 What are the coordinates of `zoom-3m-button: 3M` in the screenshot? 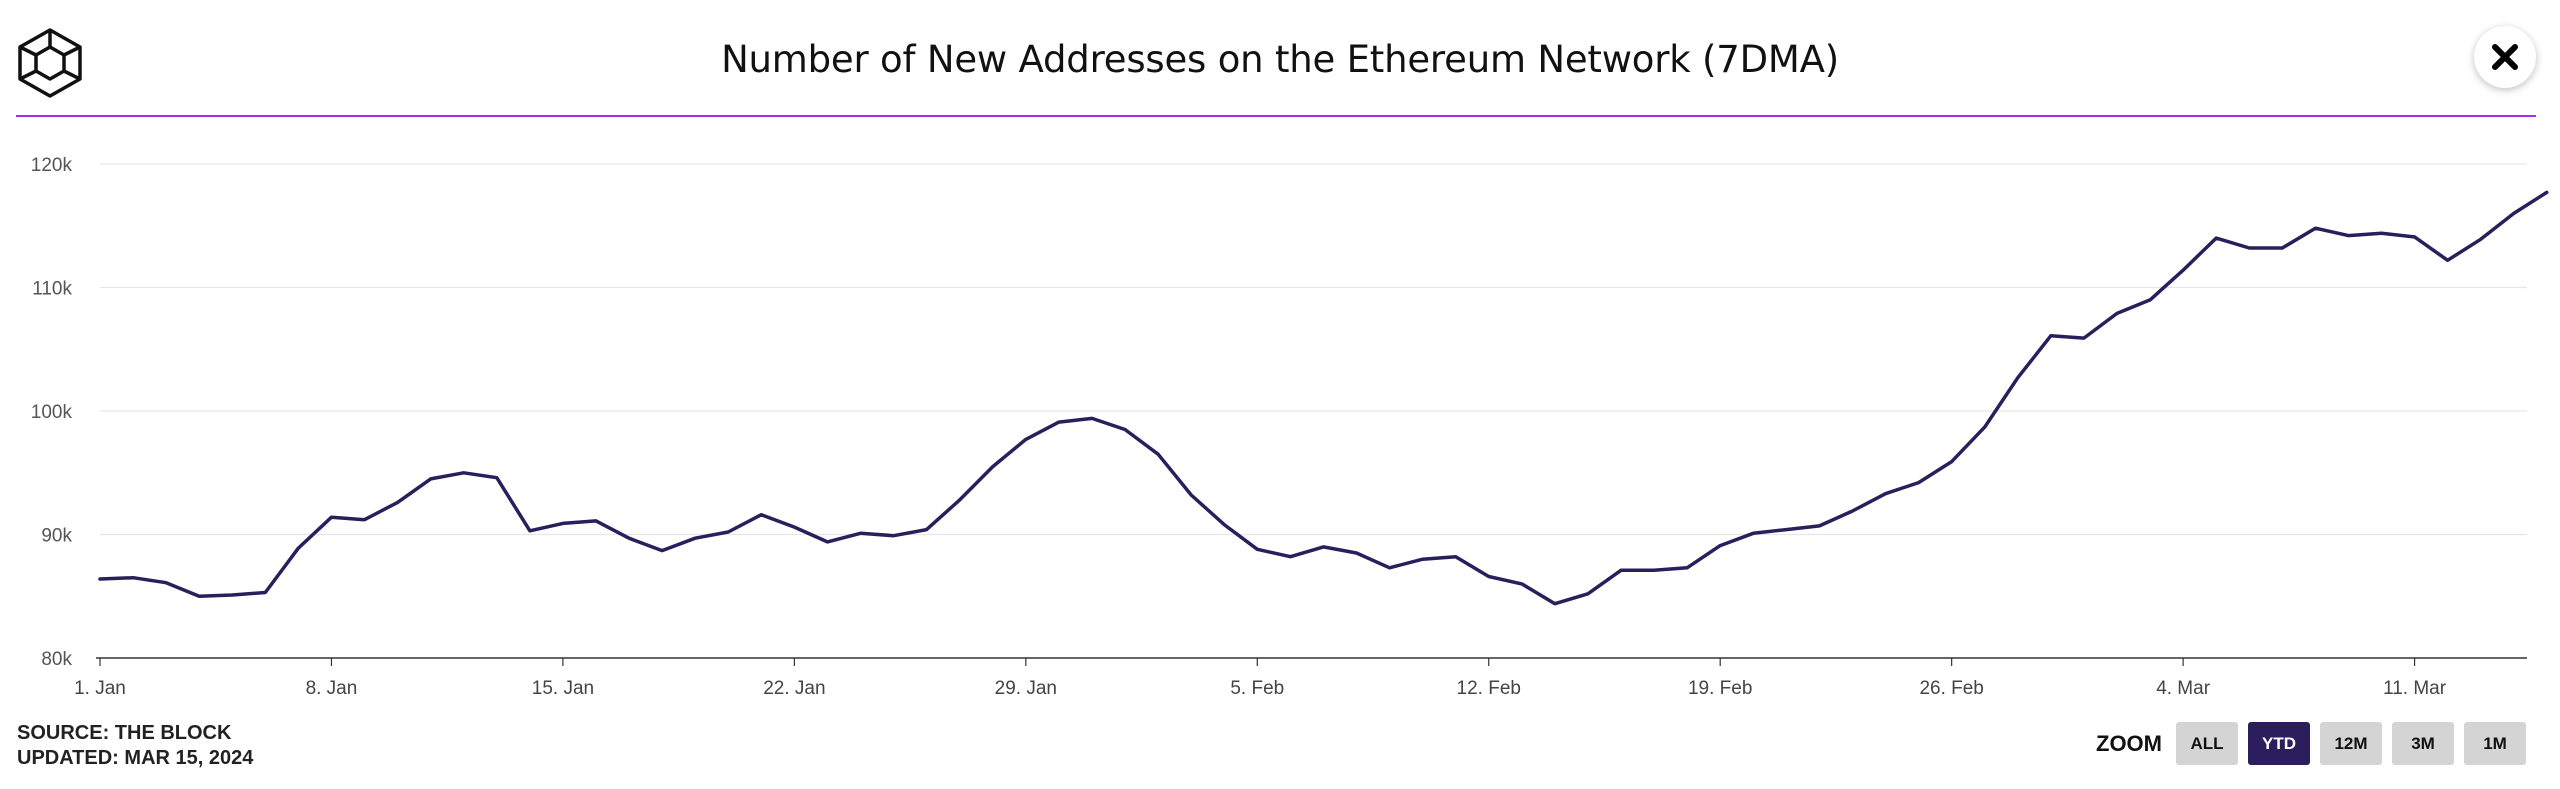 It's located at (2423, 743).